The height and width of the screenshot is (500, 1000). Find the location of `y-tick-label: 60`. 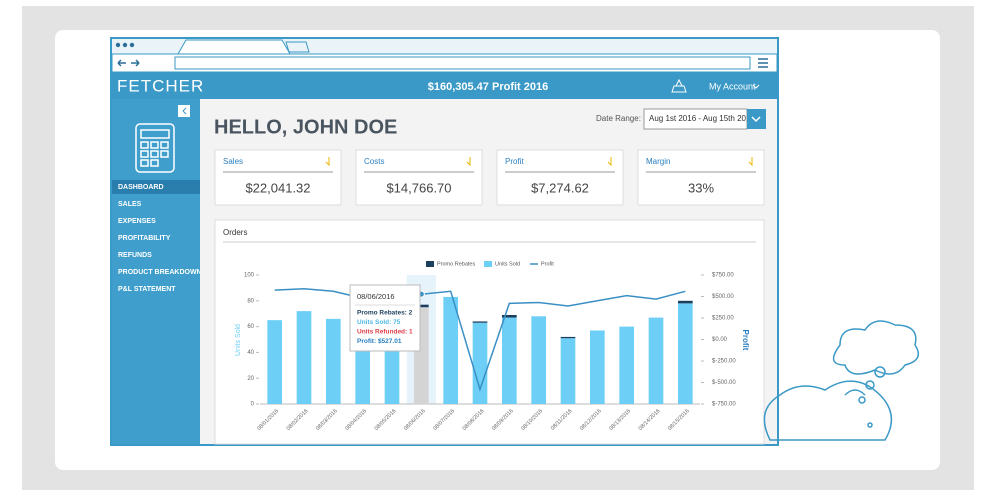

y-tick-label: 60 is located at coordinates (250, 327).